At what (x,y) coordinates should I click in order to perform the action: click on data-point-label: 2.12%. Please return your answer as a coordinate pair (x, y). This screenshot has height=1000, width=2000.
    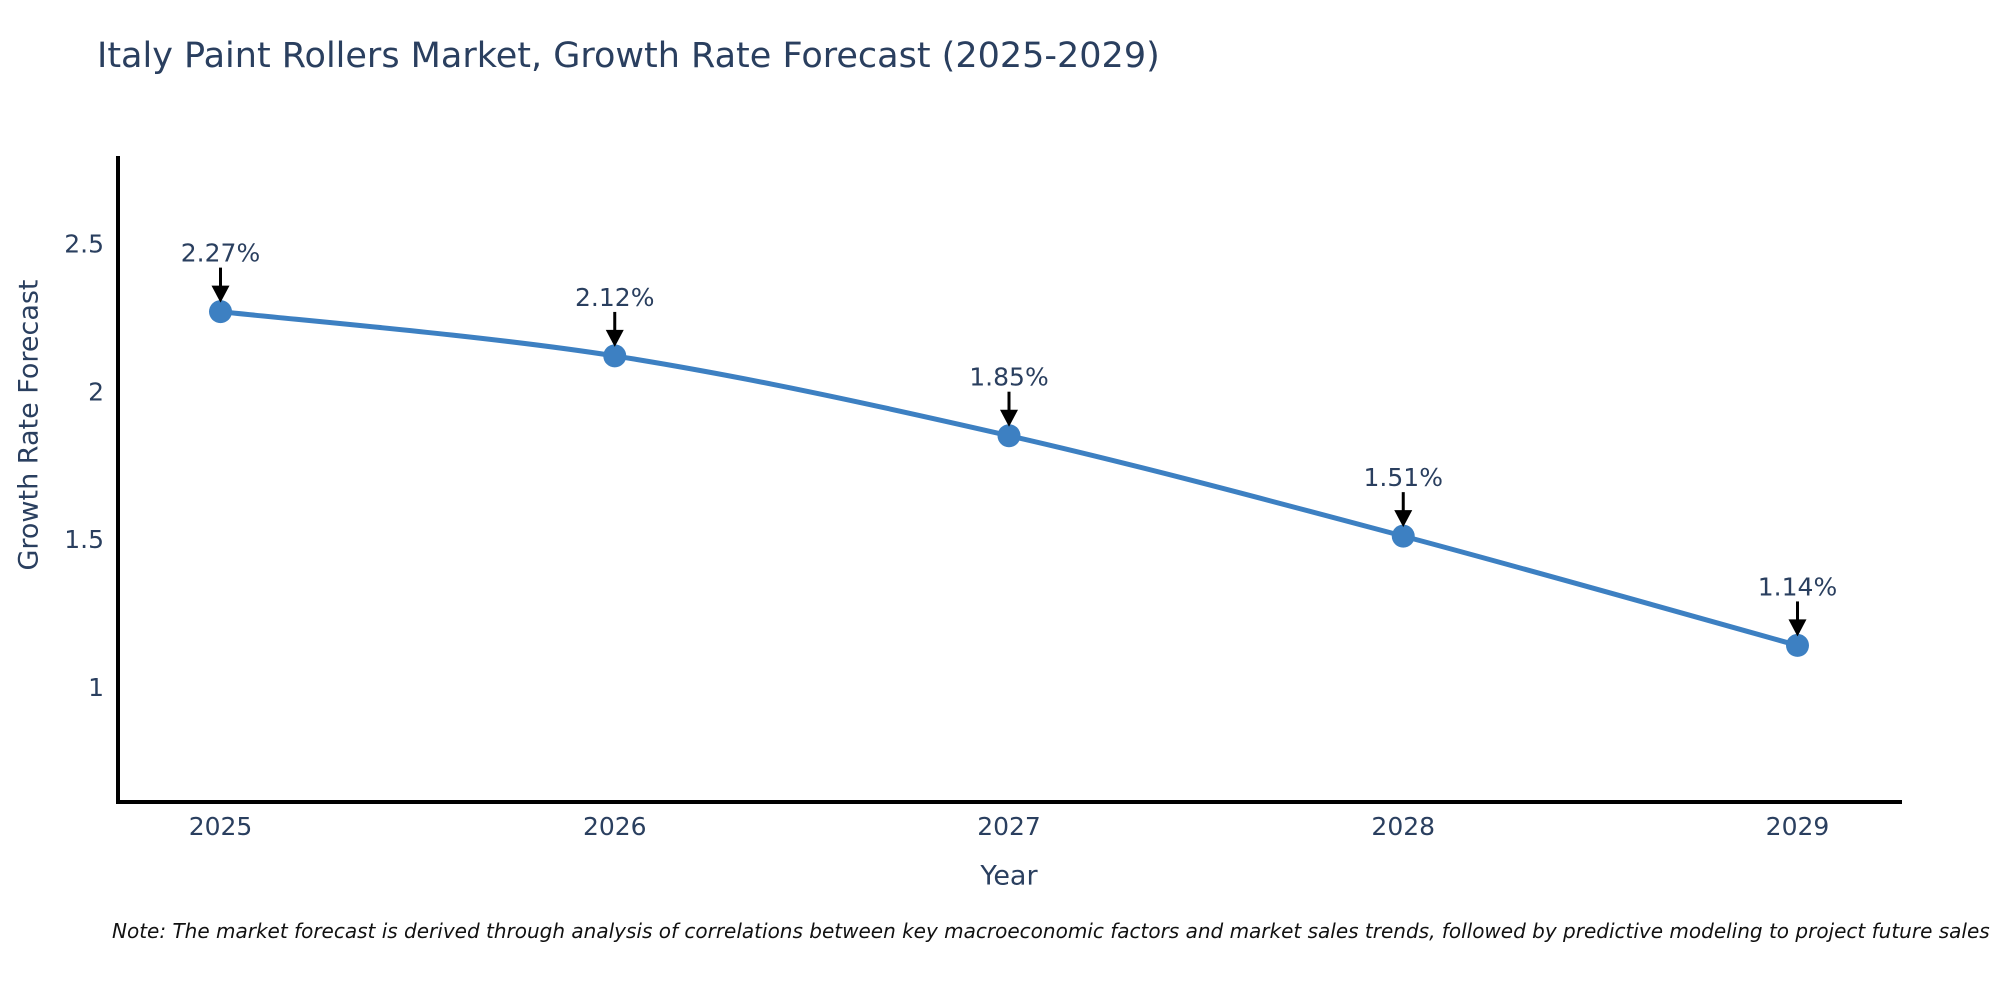
    Looking at the image, I should click on (614, 297).